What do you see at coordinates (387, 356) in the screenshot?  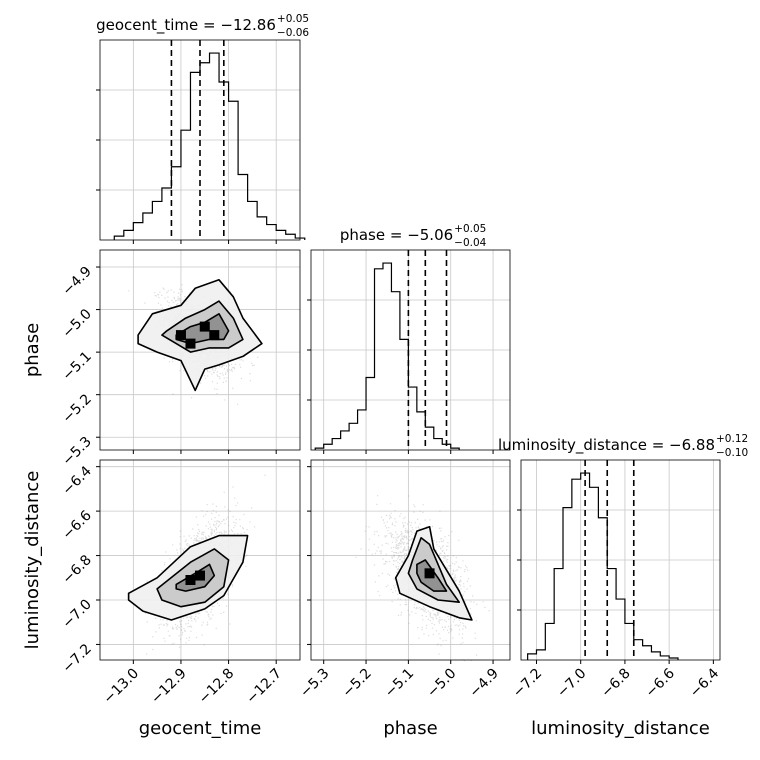 I see `histogram-step-phase` at bounding box center [387, 356].